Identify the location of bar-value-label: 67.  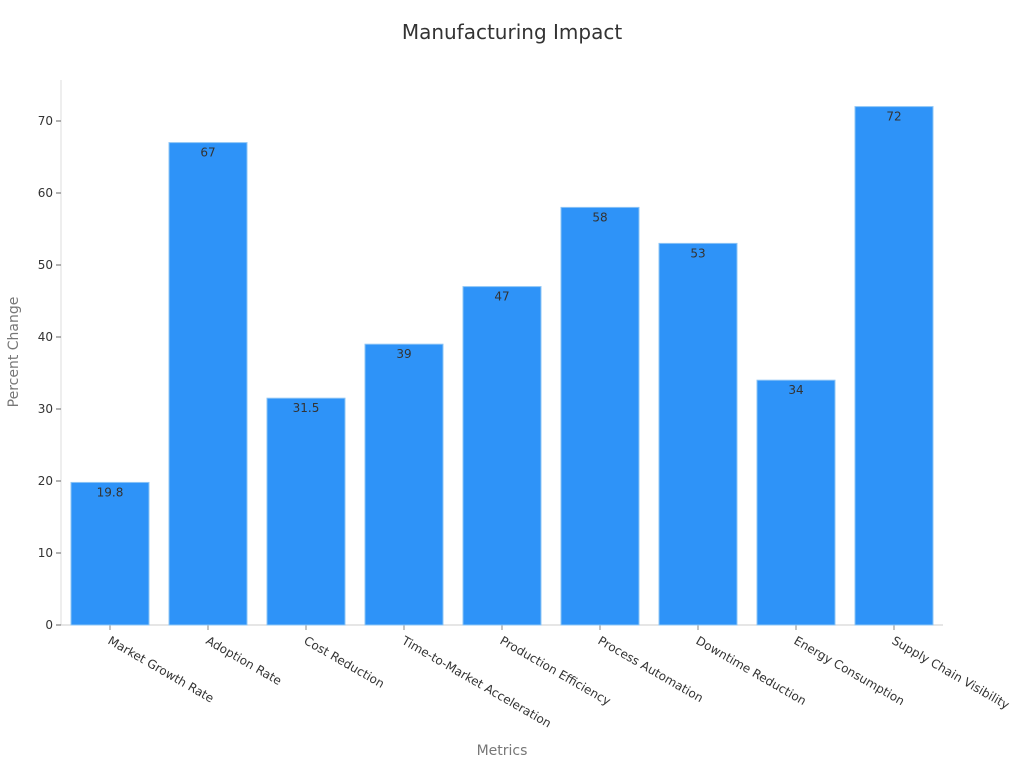
(207, 153).